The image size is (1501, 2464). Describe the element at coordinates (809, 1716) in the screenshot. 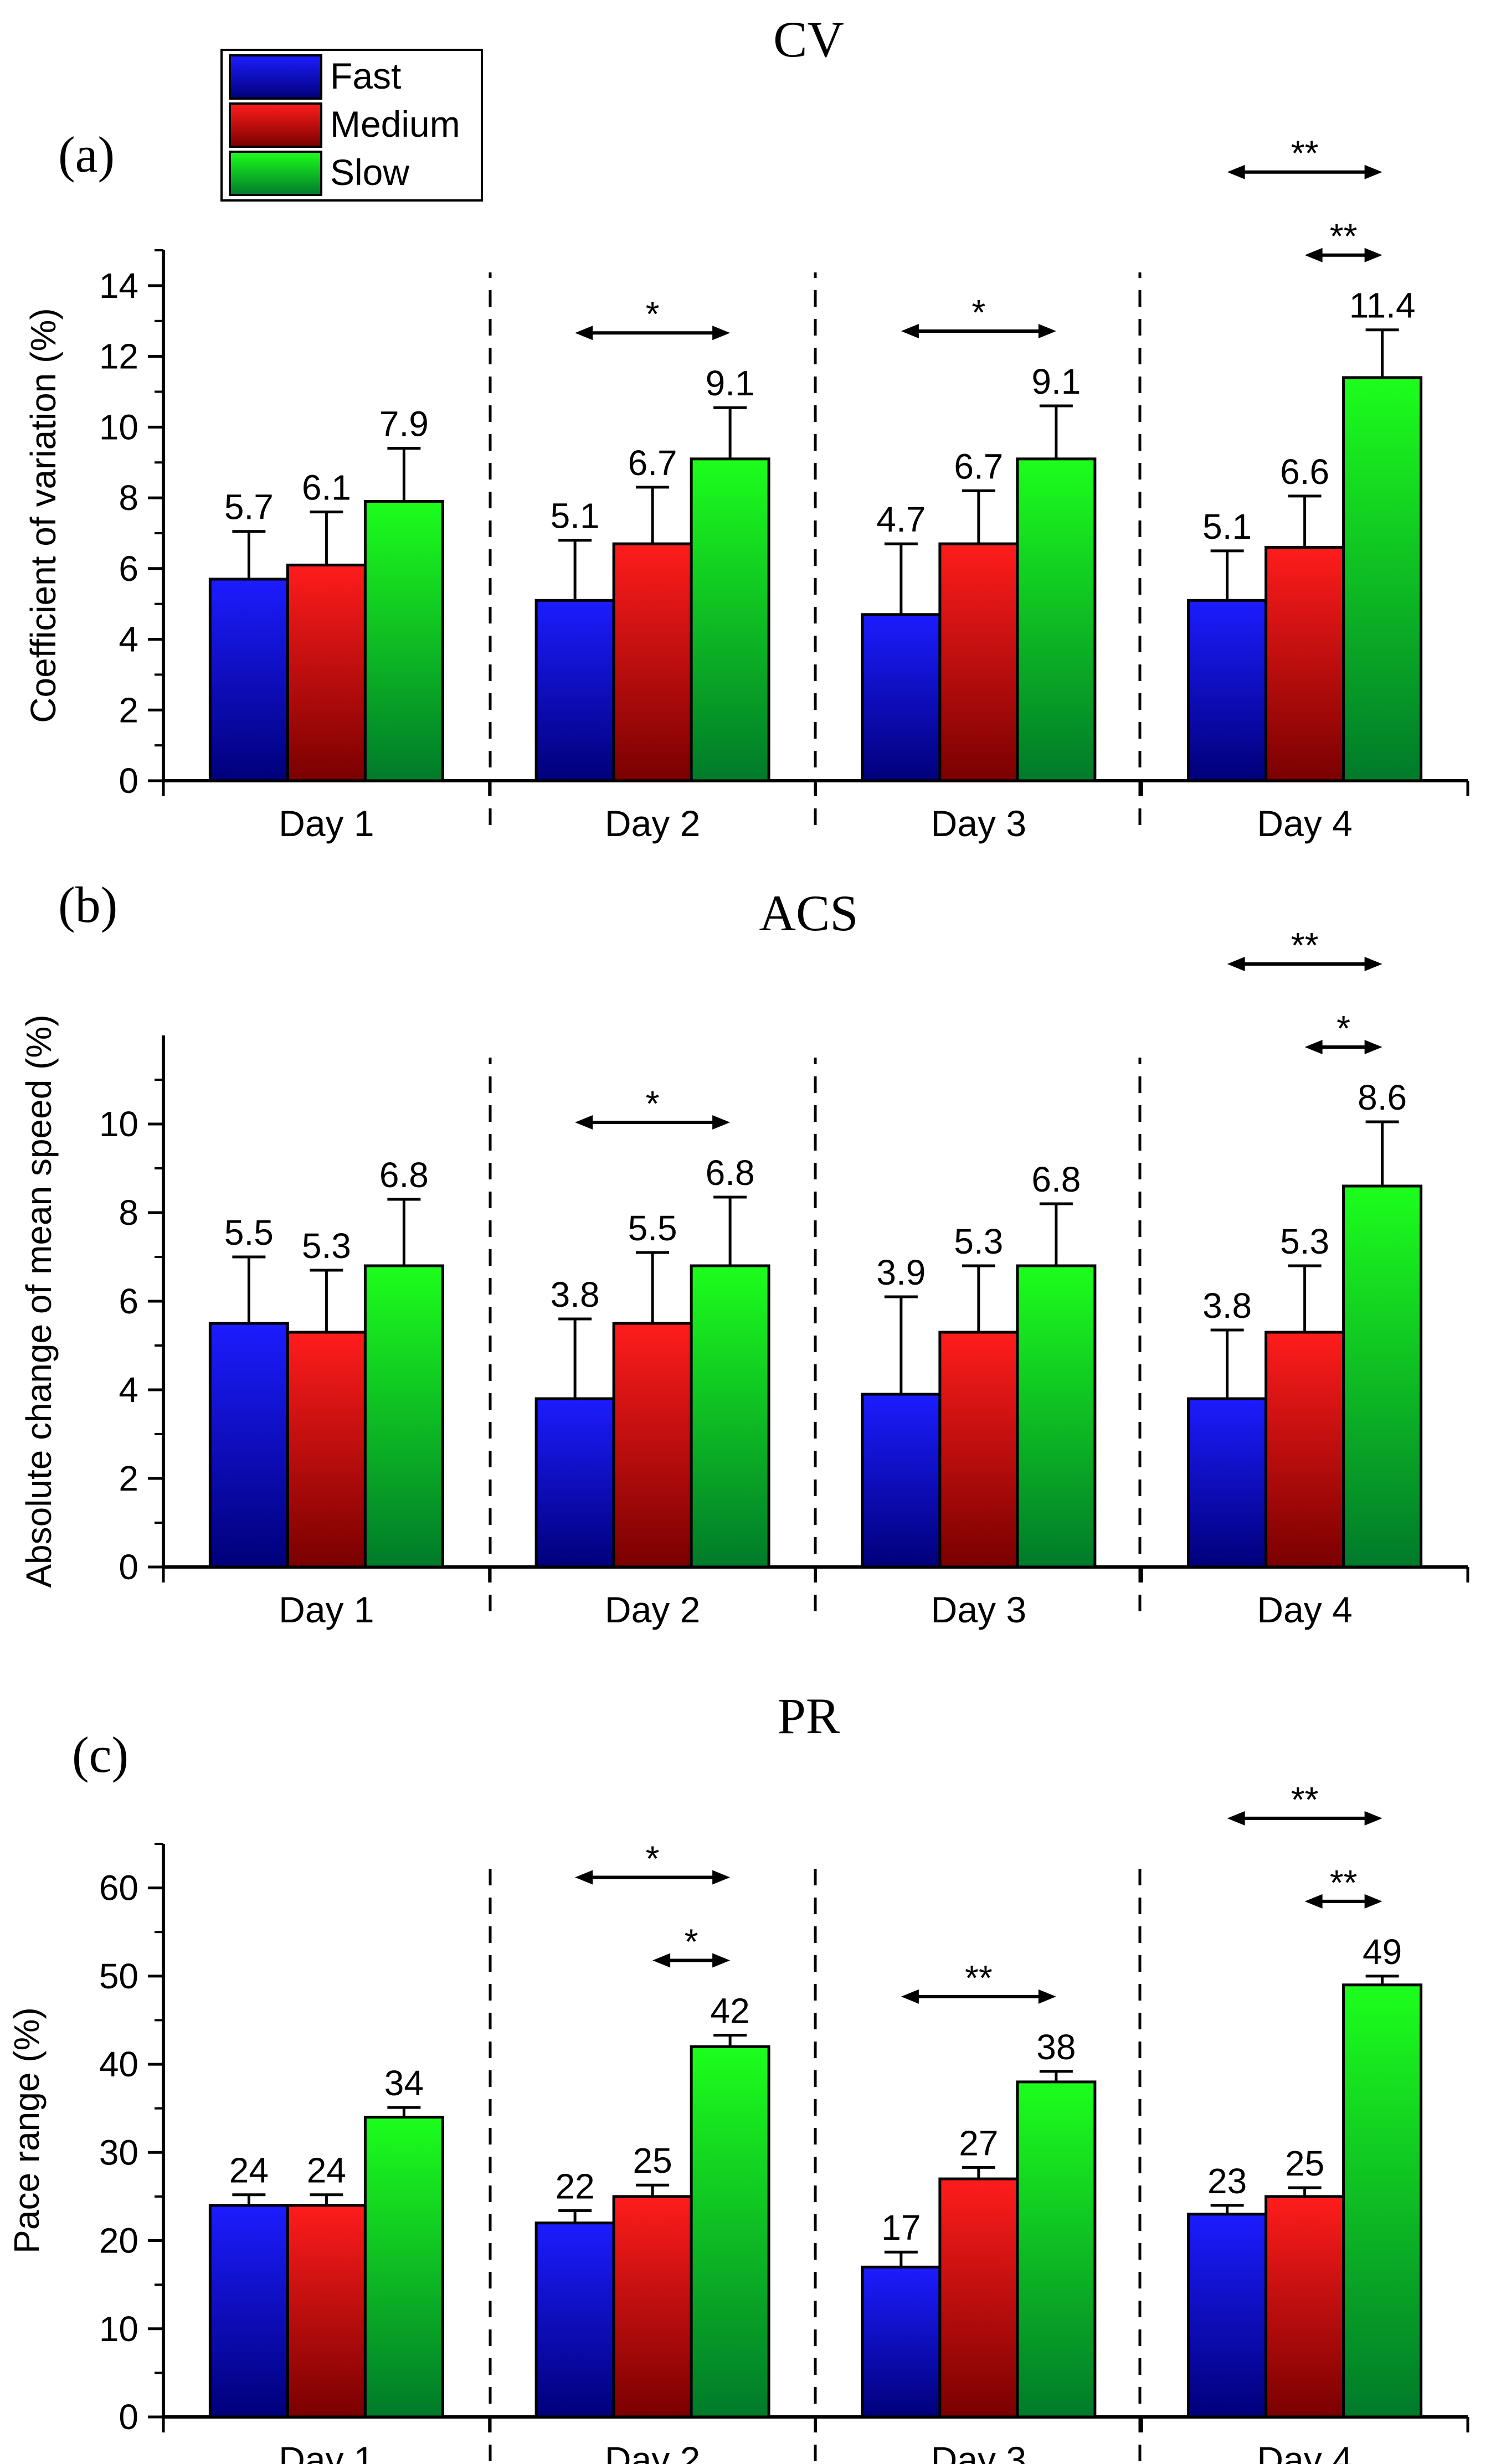

I see `chart-title: PR` at that location.